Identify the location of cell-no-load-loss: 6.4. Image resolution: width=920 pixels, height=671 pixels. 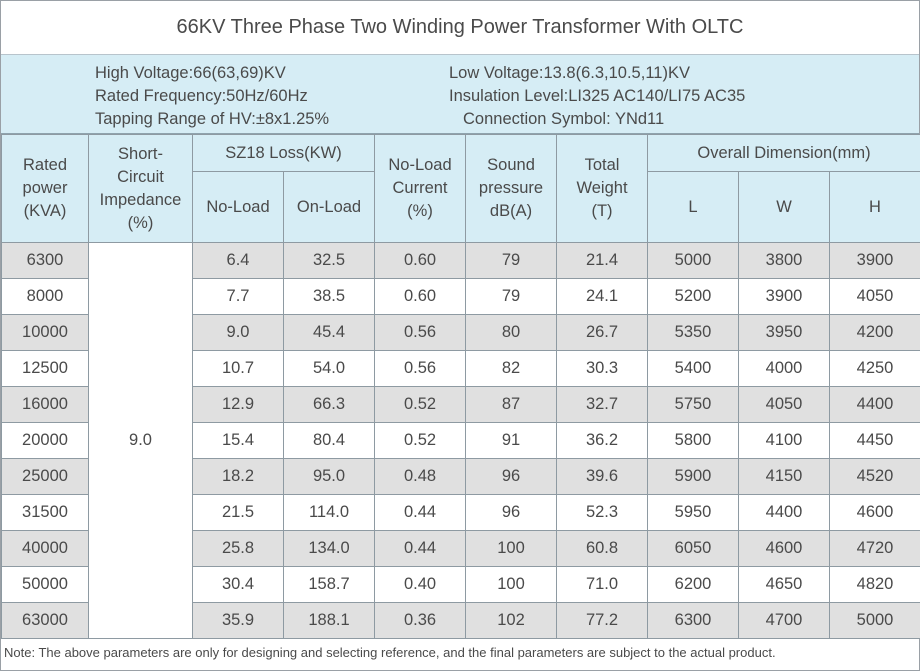
(238, 260).